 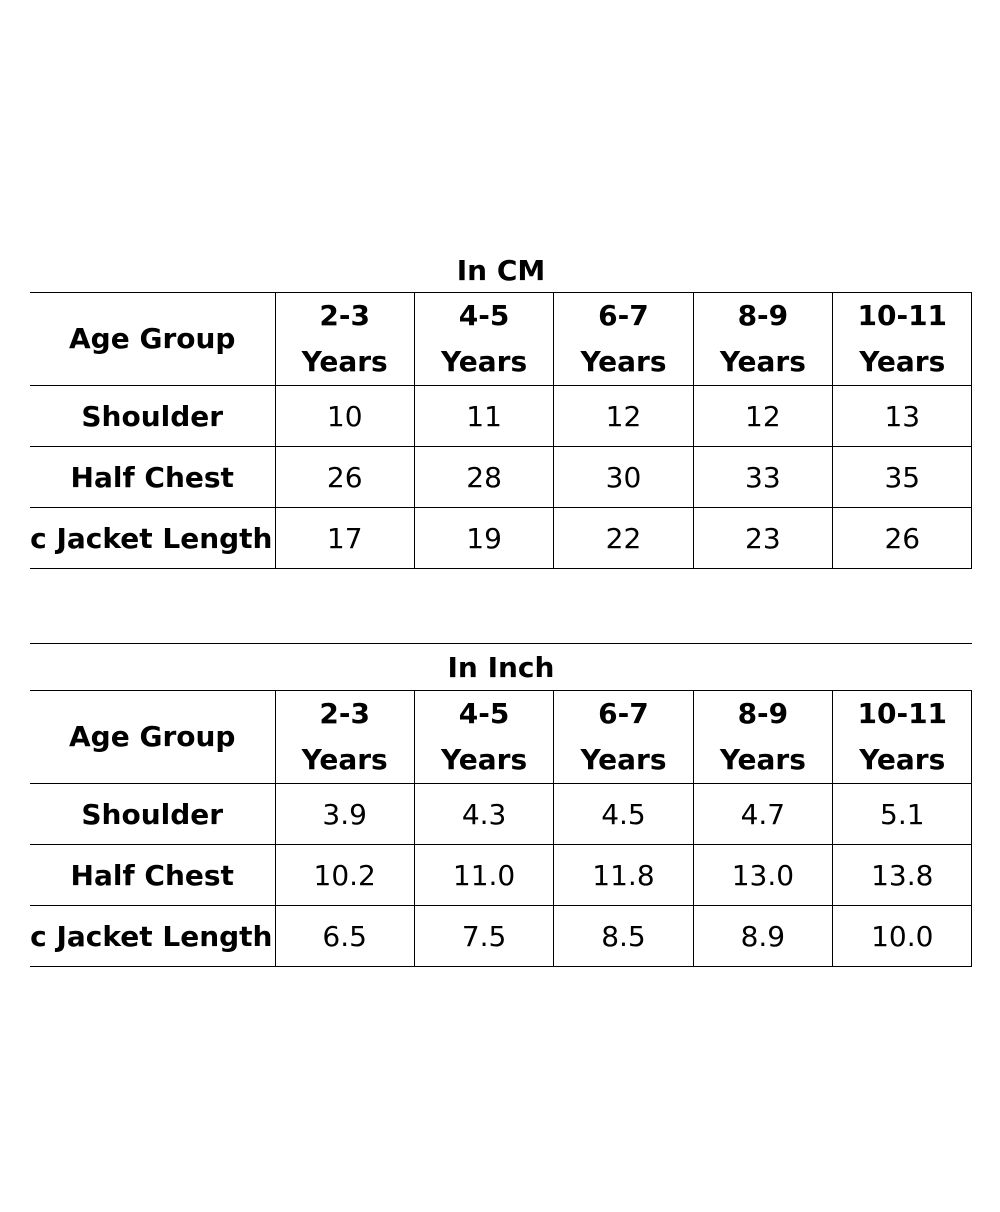 I want to click on value-cell: 10, so click(x=344, y=416).